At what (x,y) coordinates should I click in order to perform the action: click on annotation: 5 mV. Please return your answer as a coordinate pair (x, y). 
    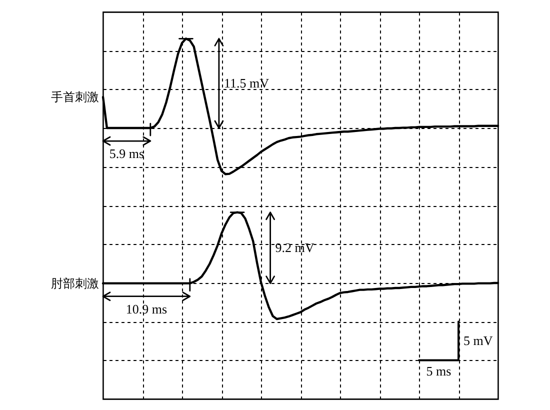
    Looking at the image, I should click on (479, 340).